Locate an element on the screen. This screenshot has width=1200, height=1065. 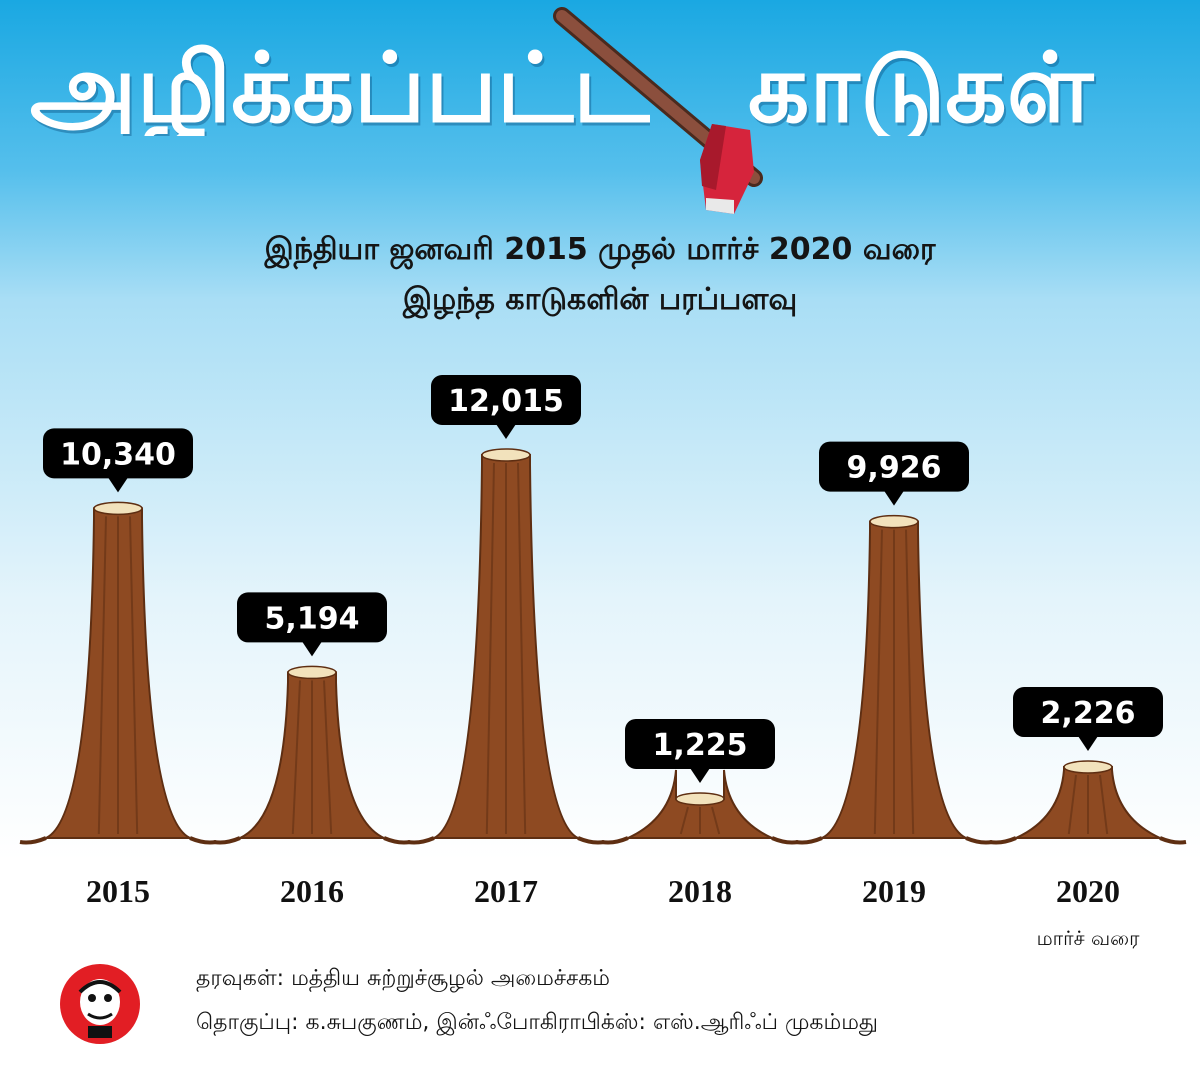
svg-text: 10,340 is located at coordinates (118, 454).